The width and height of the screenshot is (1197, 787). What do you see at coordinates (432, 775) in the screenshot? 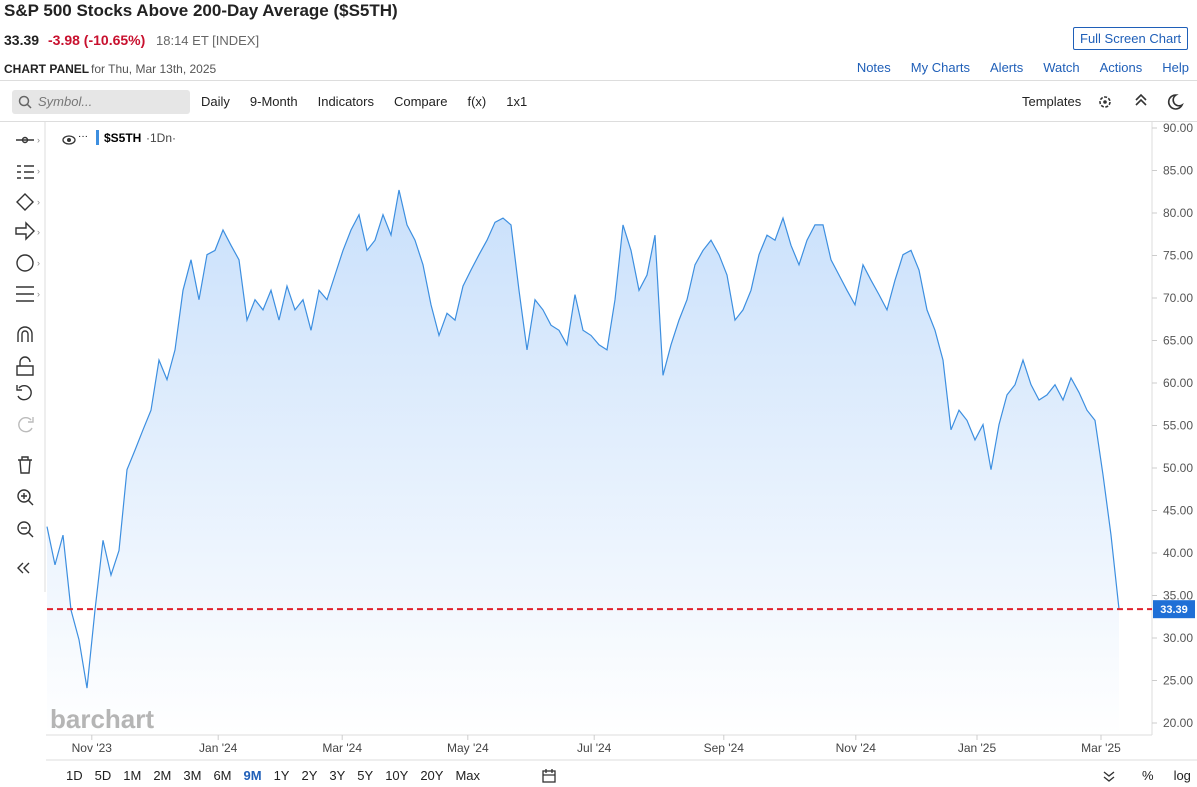
I see `range-button: 20Y` at bounding box center [432, 775].